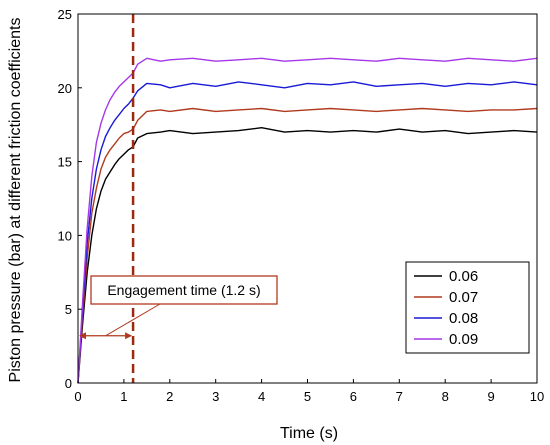 Image resolution: width=550 pixels, height=445 pixels. Describe the element at coordinates (490, 396) in the screenshot. I see `x-tick-label: 9` at that location.